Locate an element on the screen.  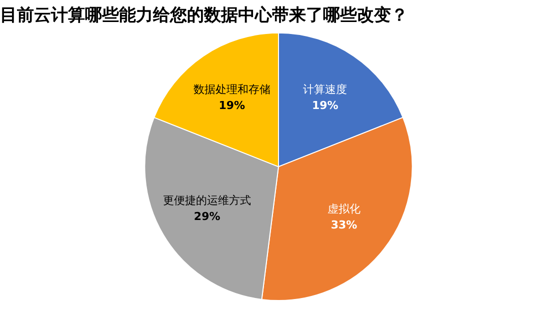
data-label: 29% is located at coordinates (207, 216).